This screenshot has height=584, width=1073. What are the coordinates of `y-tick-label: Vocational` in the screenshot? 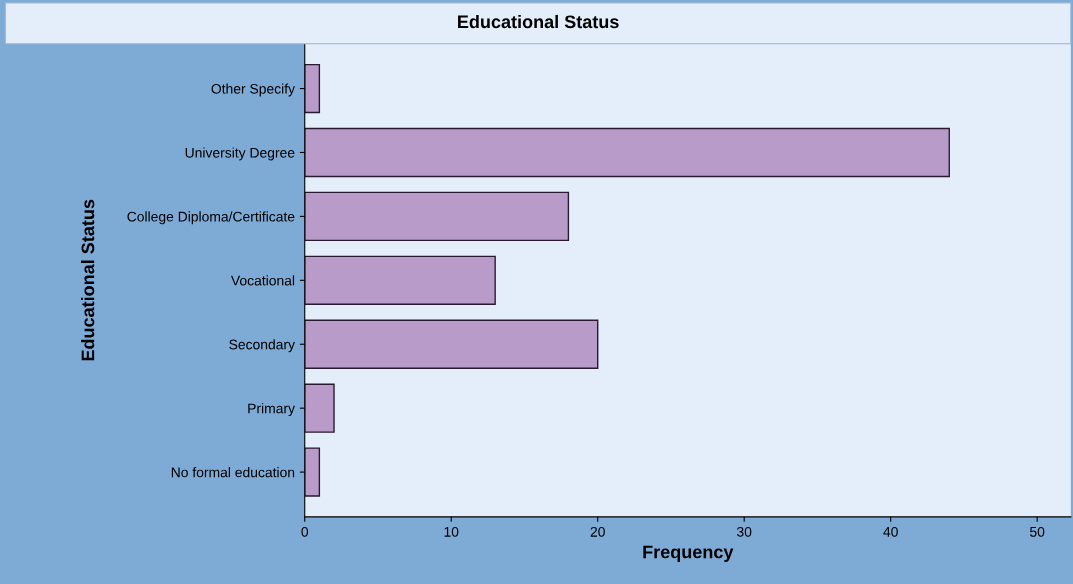 It's located at (262, 280).